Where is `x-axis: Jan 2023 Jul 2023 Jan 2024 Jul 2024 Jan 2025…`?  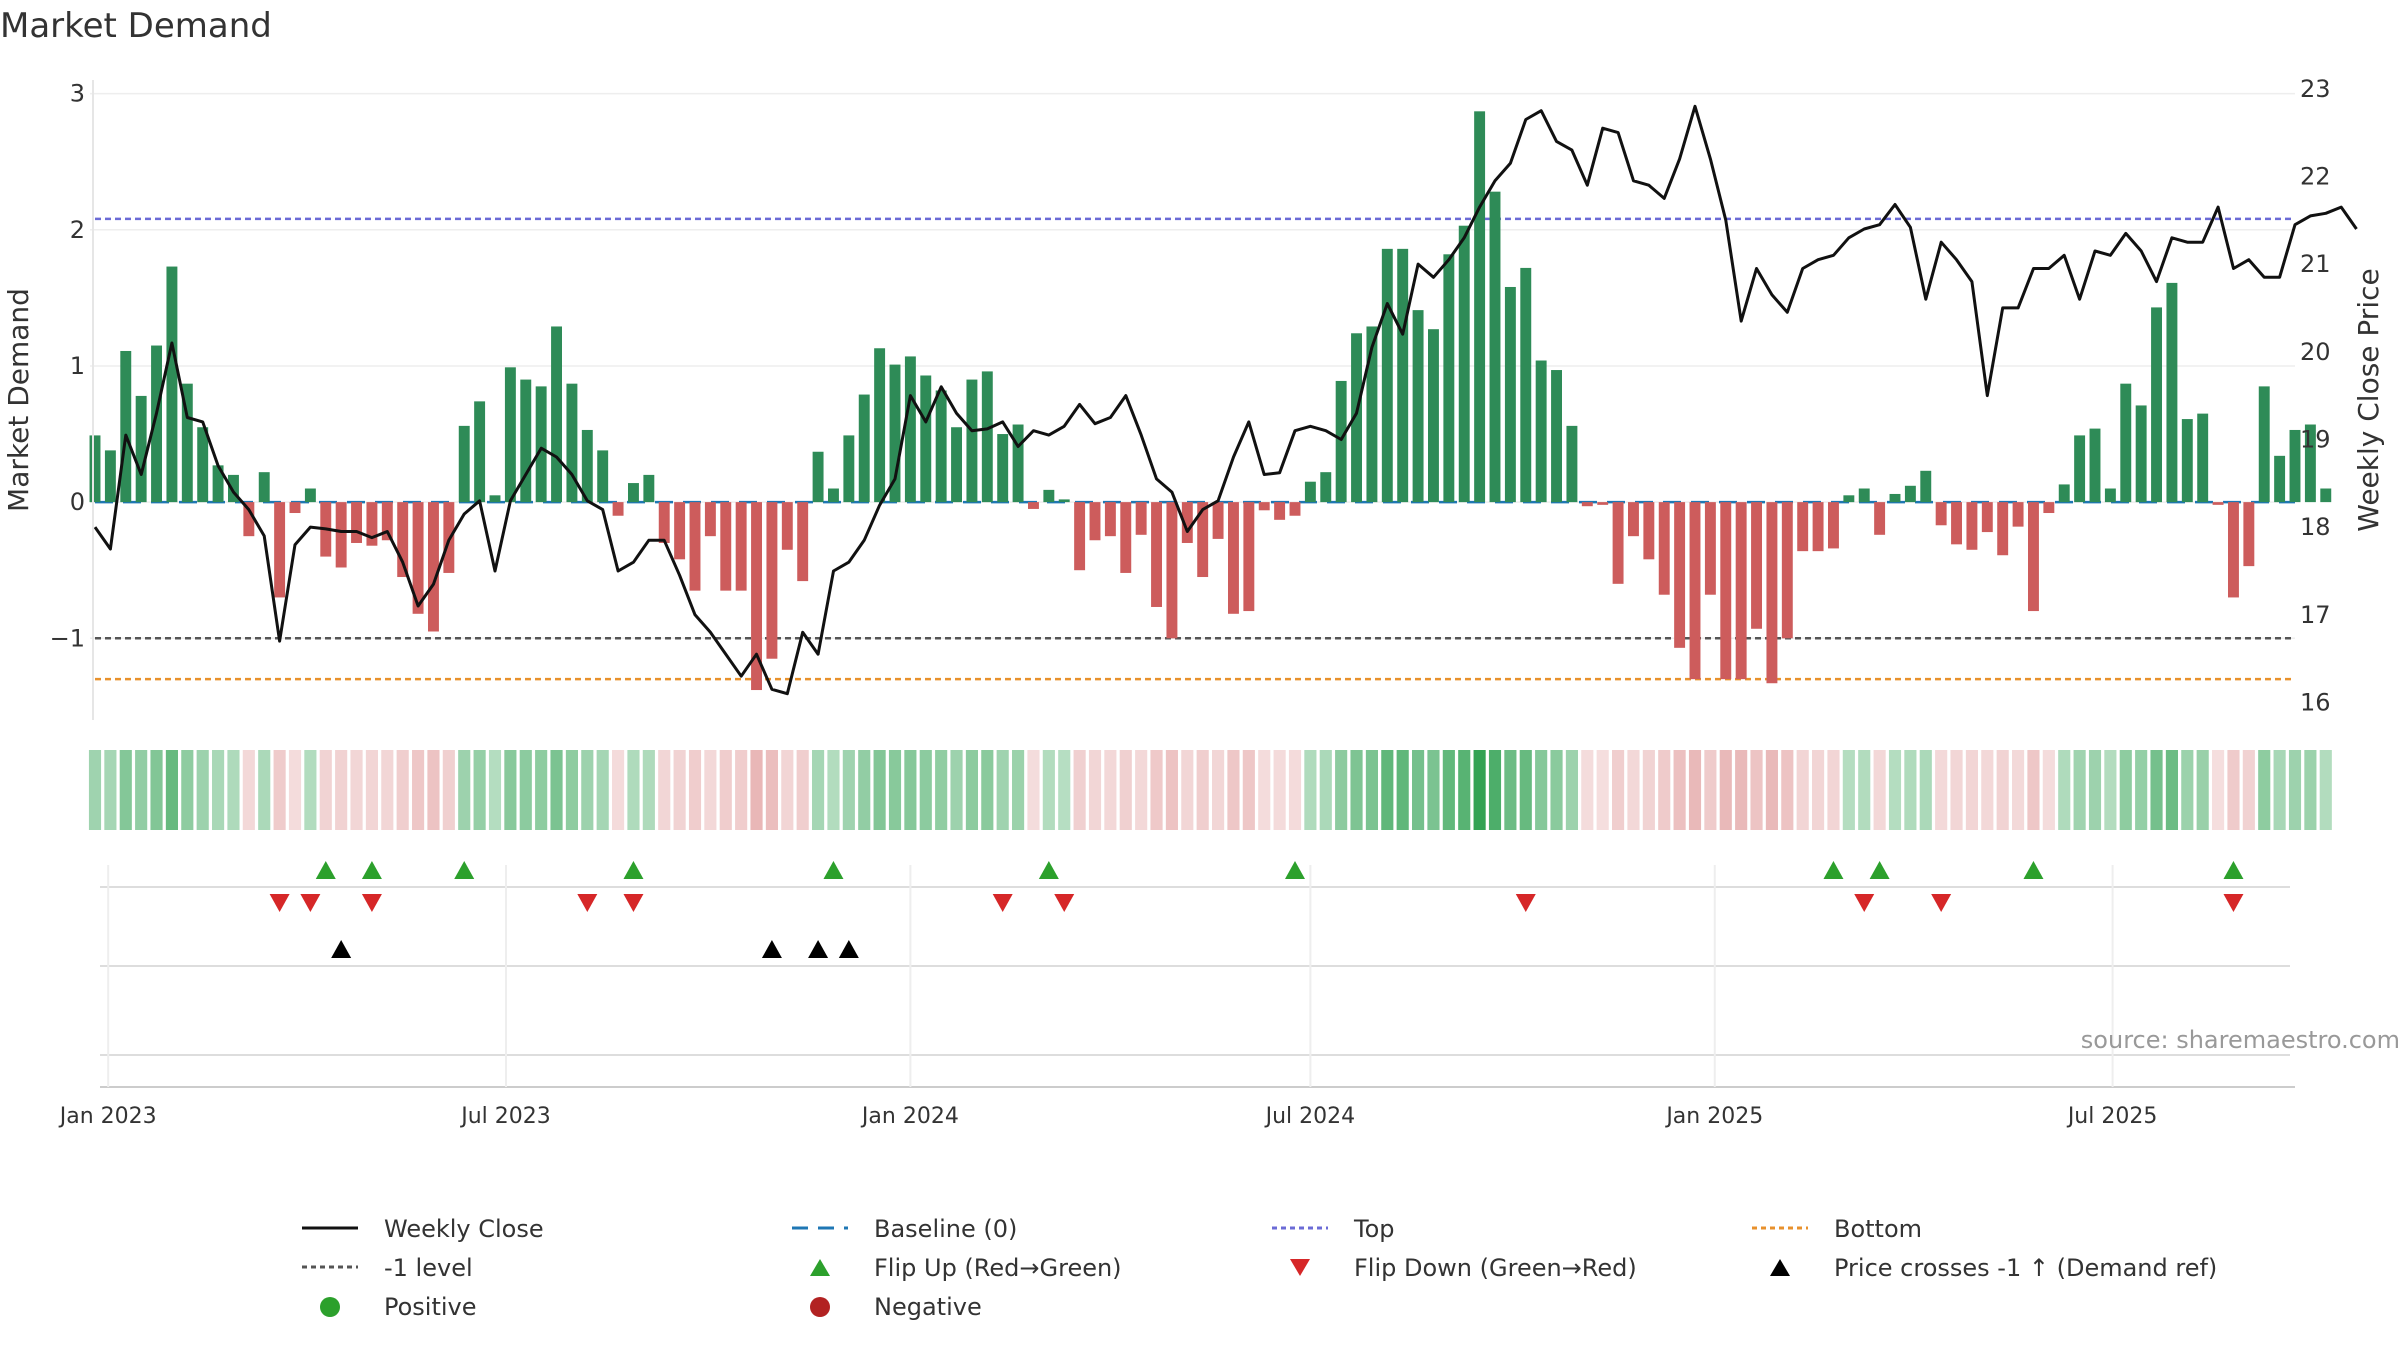
x-axis: Jan 2023 Jul 2023 Jan 2024 Jul 2024 Jan 2025… is located at coordinates (1108, 1116).